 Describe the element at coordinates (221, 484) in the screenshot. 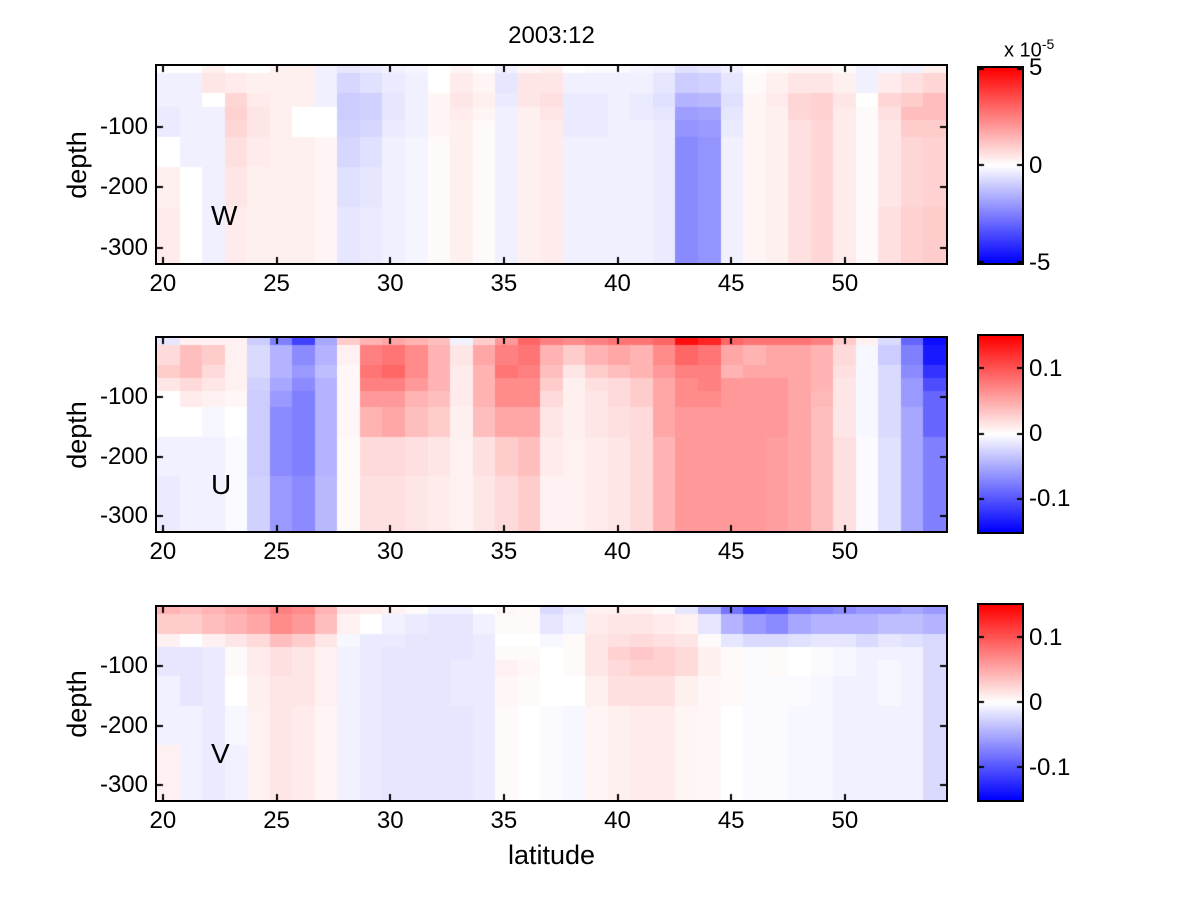

I see `panel-label-u: U` at that location.